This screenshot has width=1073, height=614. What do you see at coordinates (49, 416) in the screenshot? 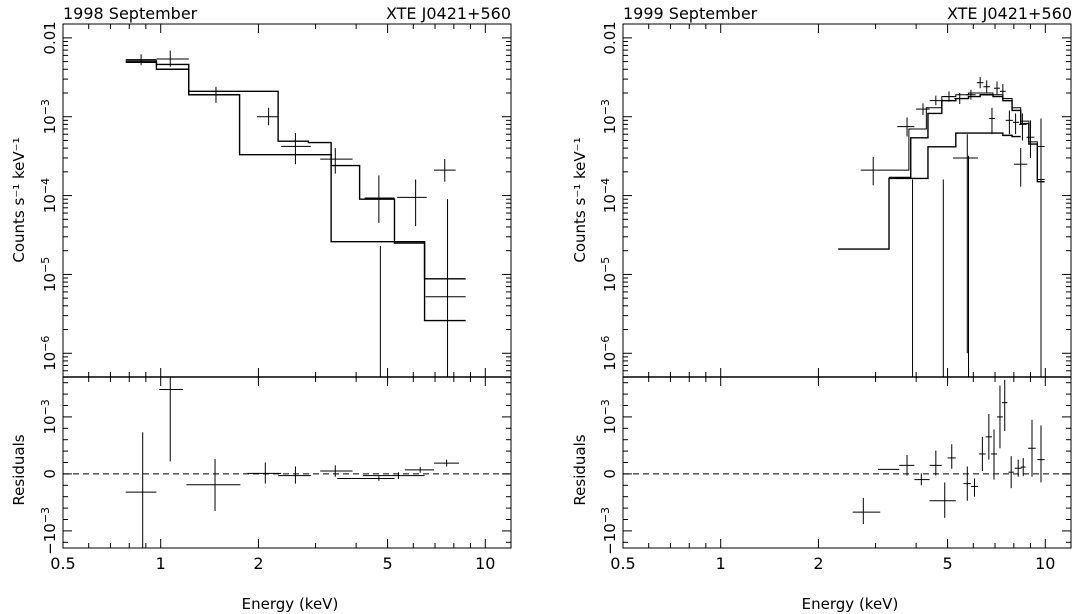
I see `p1998-res-tick-label: 10−3` at bounding box center [49, 416].